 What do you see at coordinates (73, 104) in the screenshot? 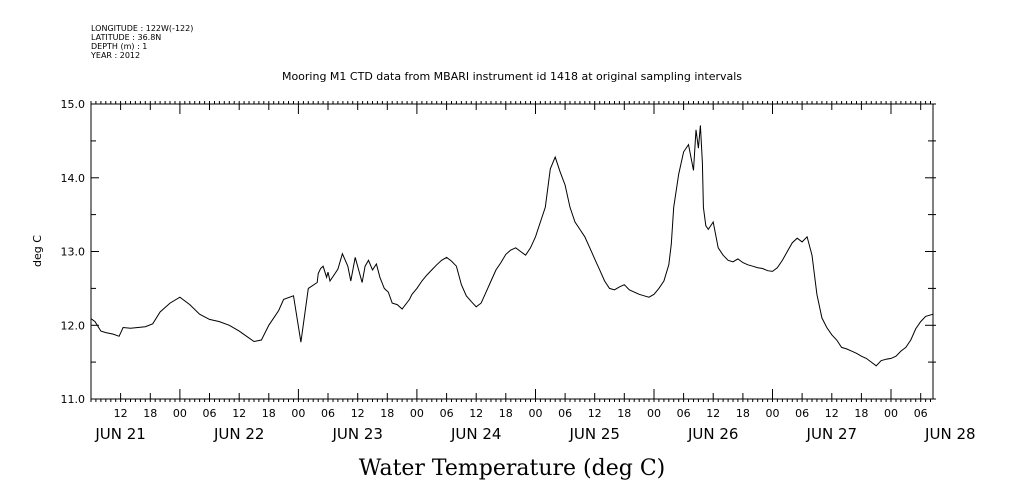
I see `y-tick-label: 15.0` at bounding box center [73, 104].